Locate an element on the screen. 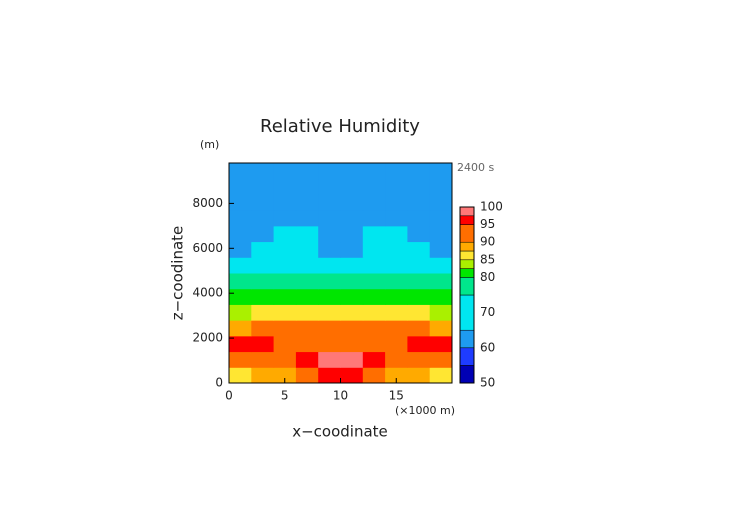 This screenshot has height=532, width=752. x-tick-label: 0 is located at coordinates (229, 396).